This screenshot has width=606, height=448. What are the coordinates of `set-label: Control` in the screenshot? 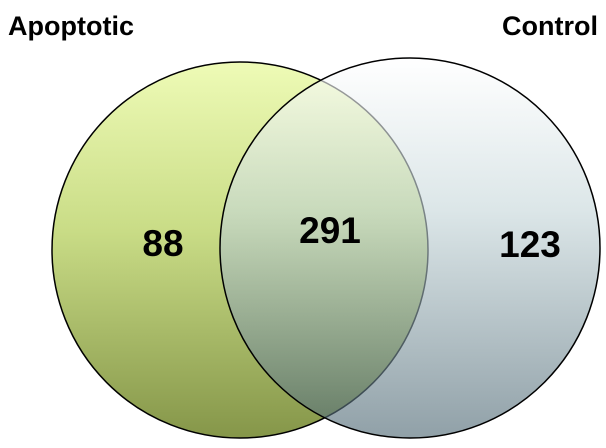 It's located at (550, 26).